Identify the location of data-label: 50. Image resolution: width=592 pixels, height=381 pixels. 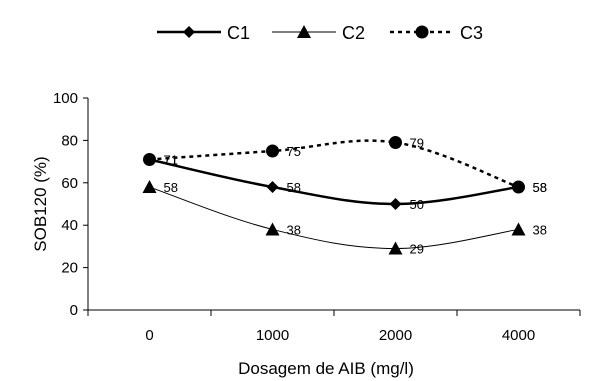
(417, 204).